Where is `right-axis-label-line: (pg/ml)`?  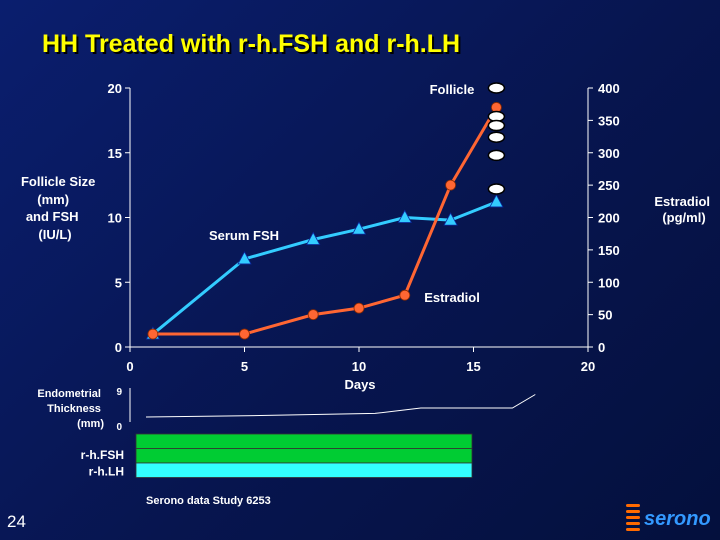
right-axis-label-line: (pg/ml) is located at coordinates (683, 217).